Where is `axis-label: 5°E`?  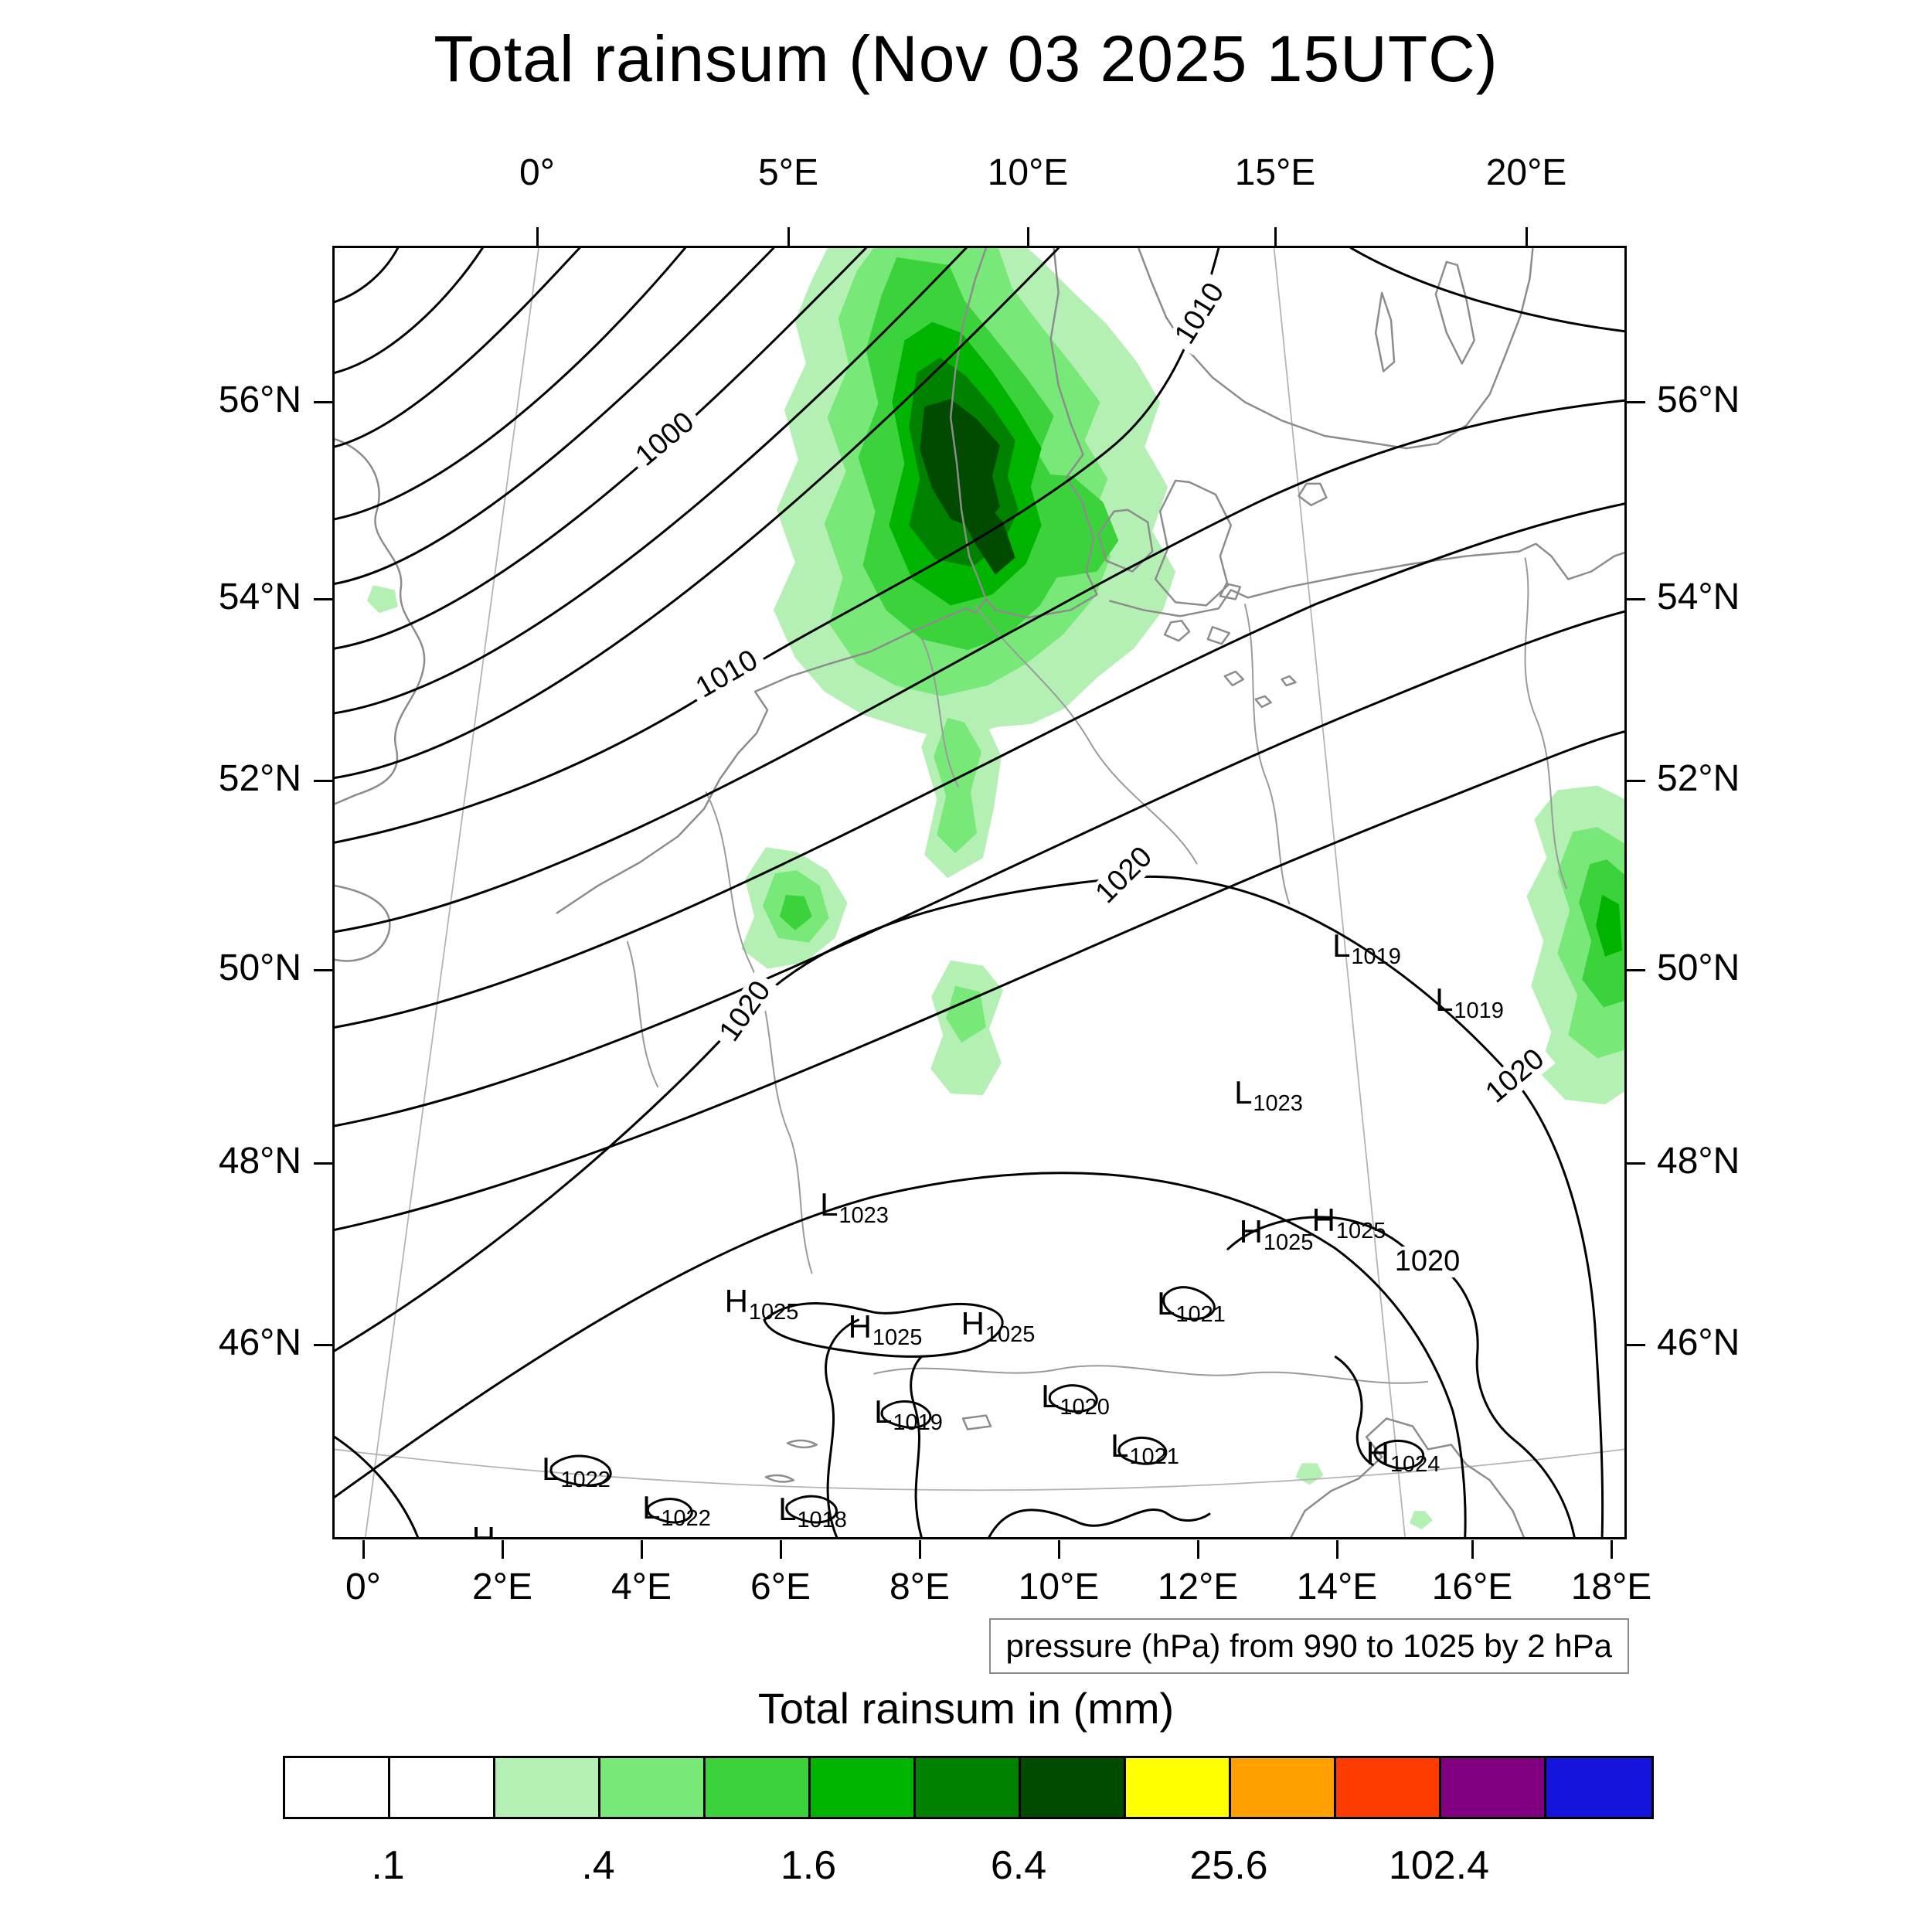 axis-label: 5°E is located at coordinates (788, 173).